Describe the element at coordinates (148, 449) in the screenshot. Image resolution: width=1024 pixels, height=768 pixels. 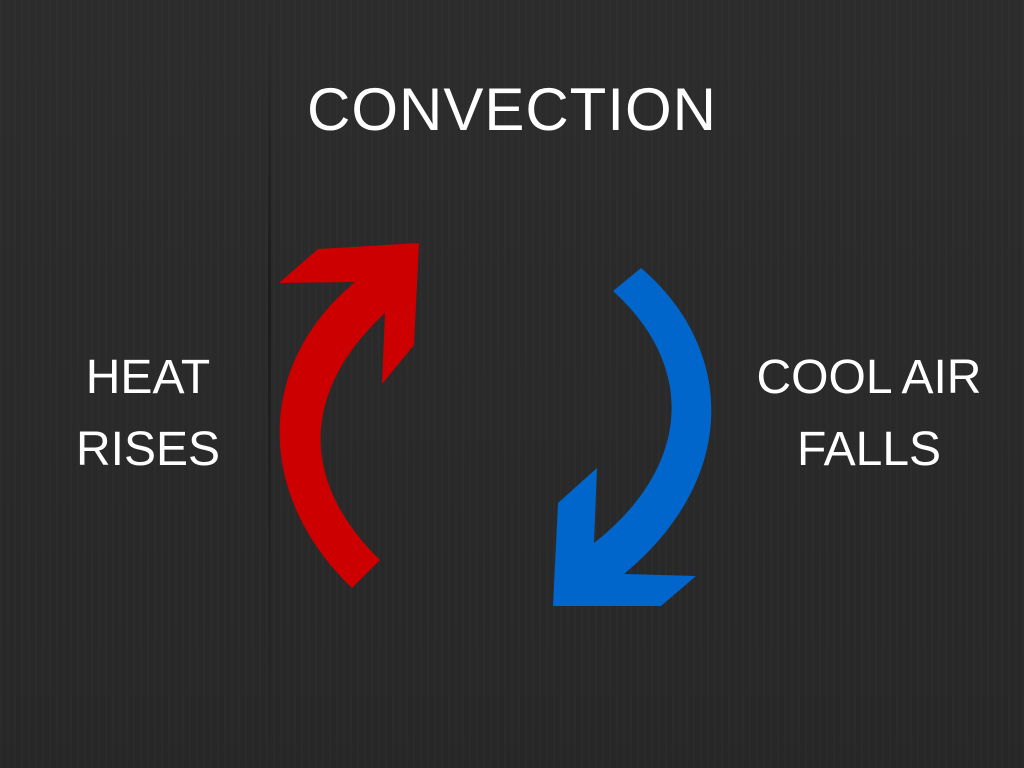
I see `heat-rises-line-2: RISES` at that location.